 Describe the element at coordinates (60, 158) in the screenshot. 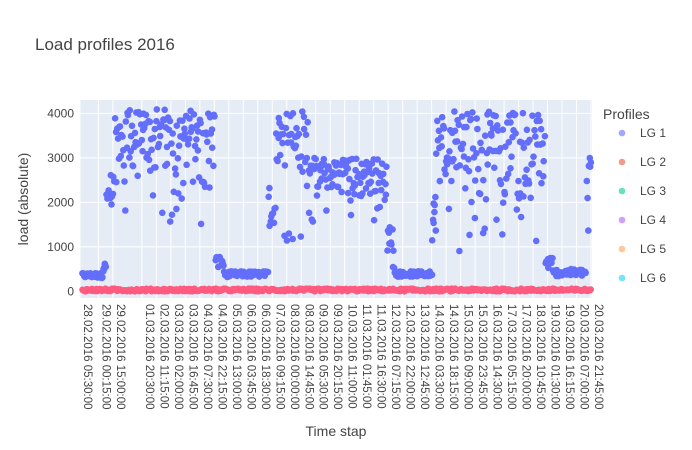

I see `y-tick-label: 3000` at that location.